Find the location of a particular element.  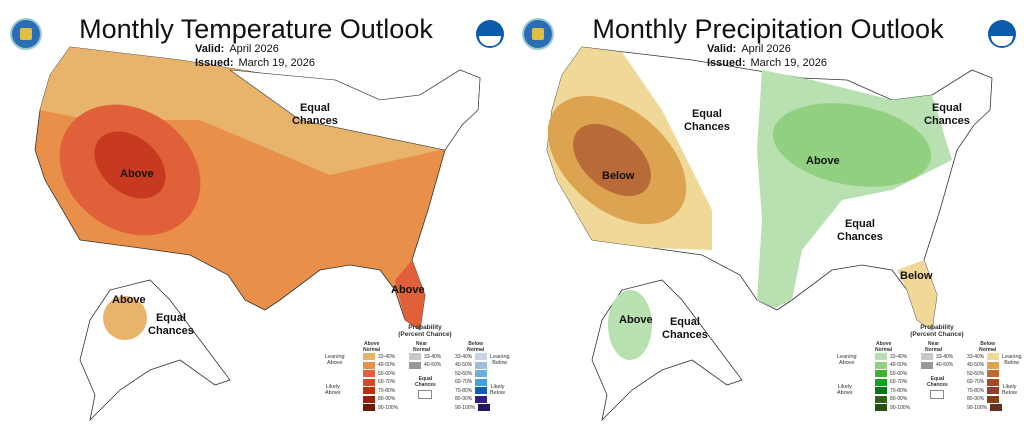

equal-chances-ne is located at coordinates (354, 110).